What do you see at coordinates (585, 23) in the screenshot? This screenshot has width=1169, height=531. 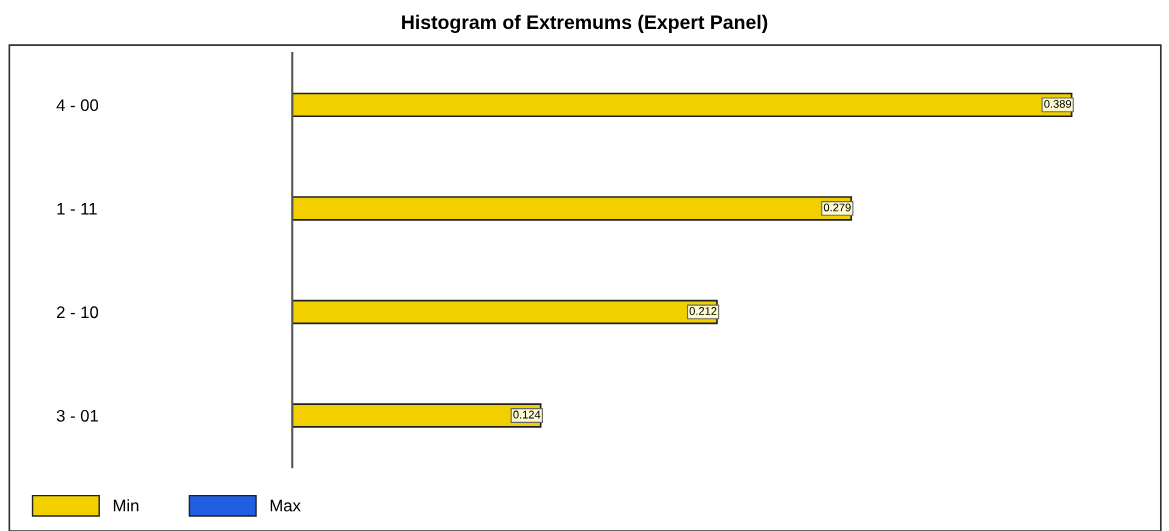 I see `chart-title: Histogram of Extremums (Expert Panel)` at bounding box center [585, 23].